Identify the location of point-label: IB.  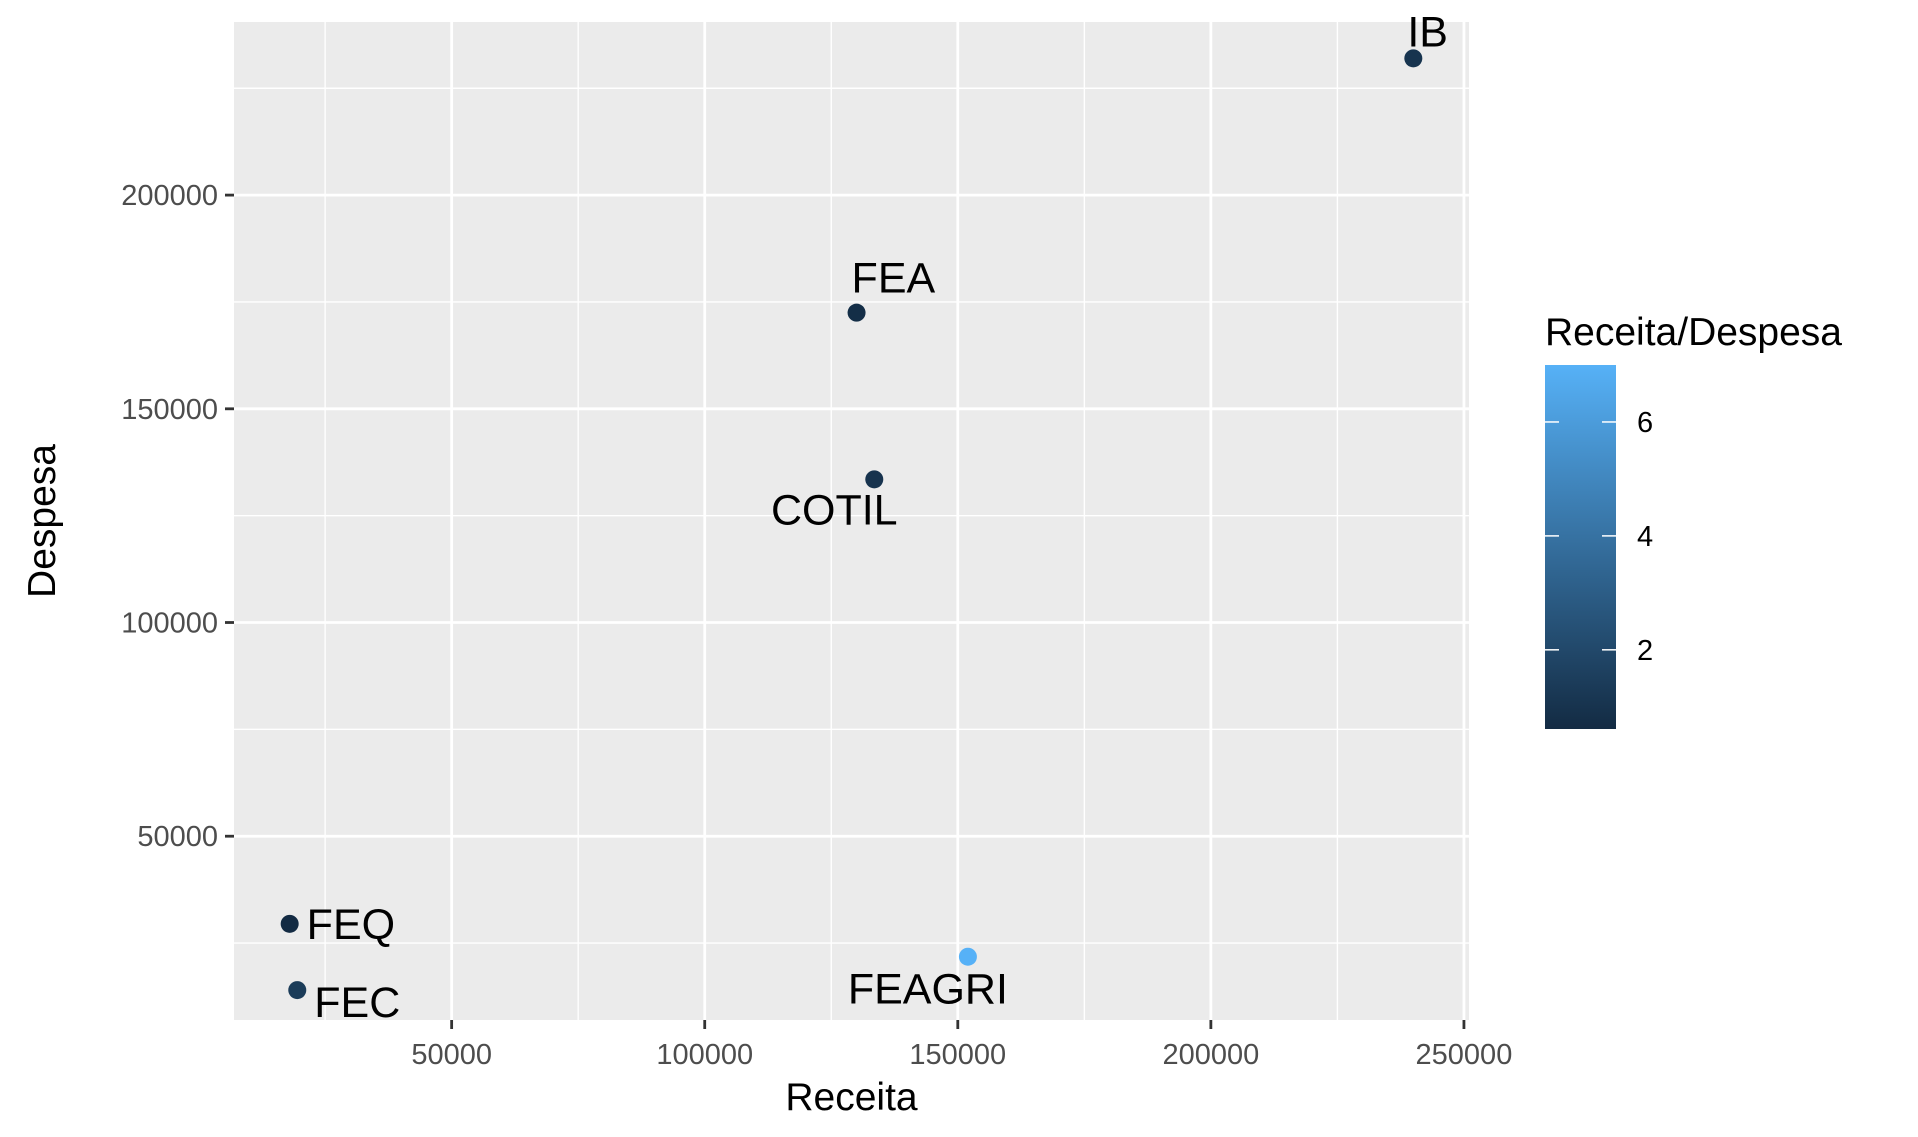
(1427, 32).